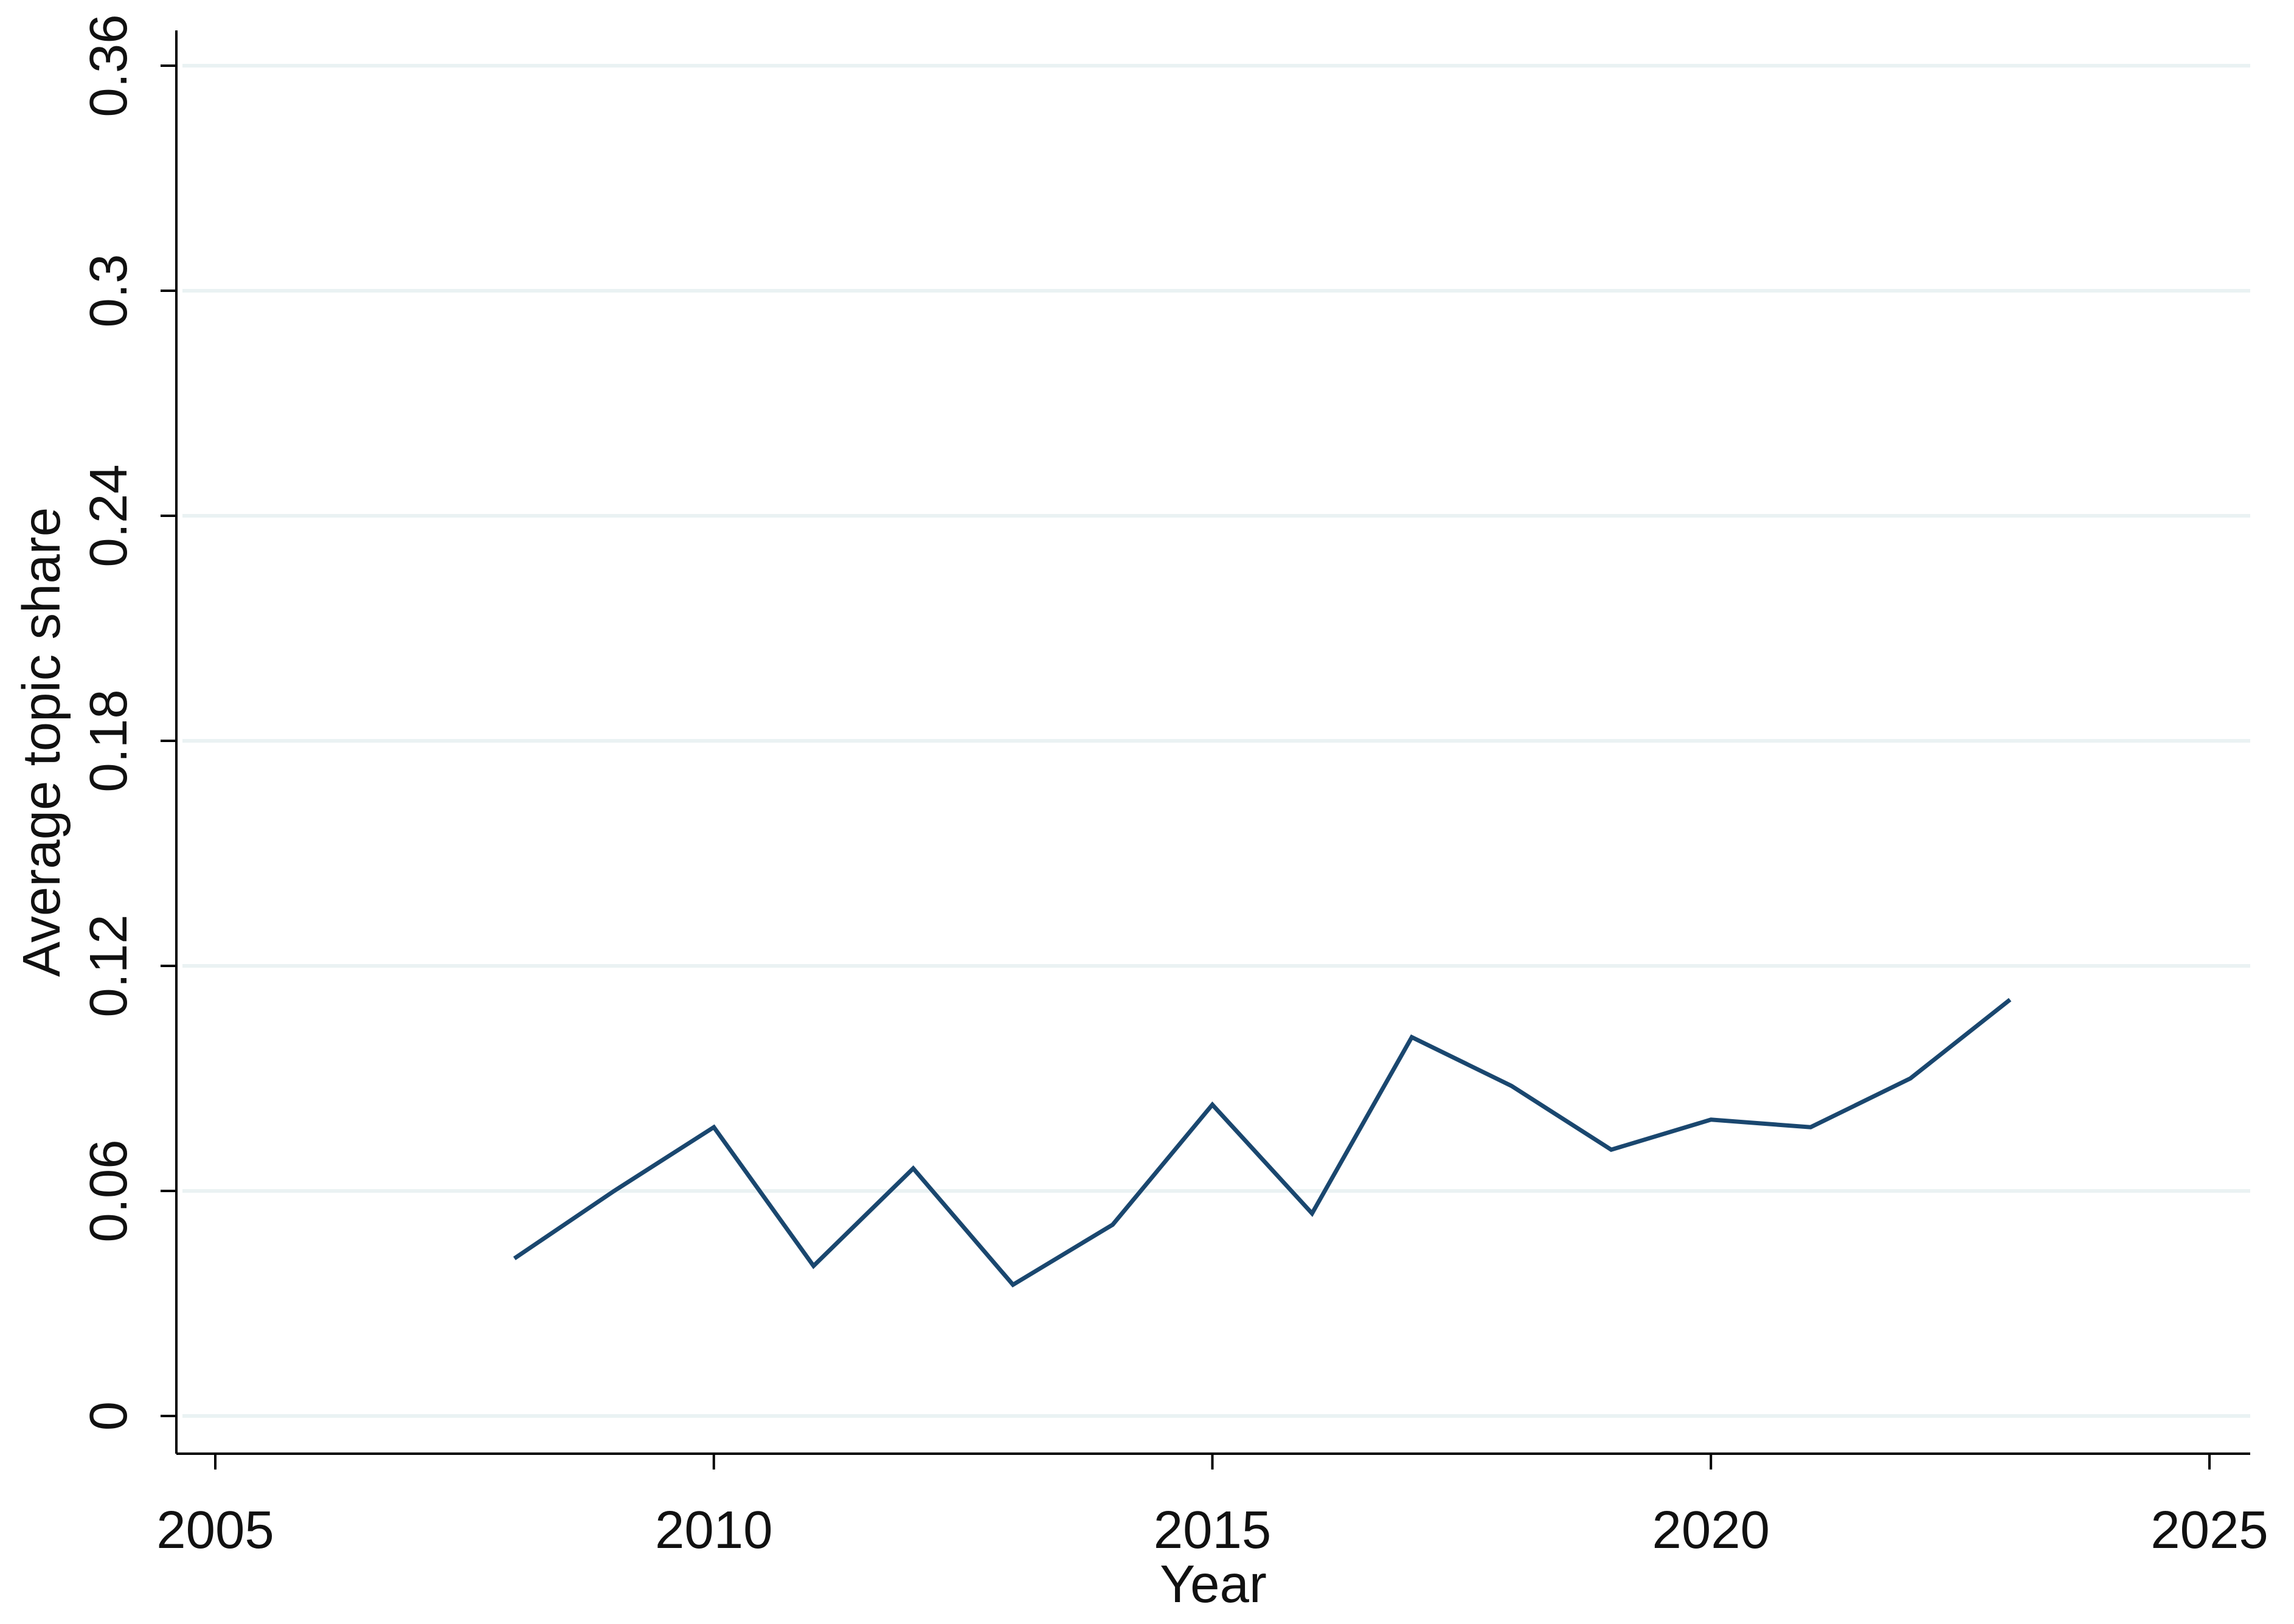 Image resolution: width=2294 pixels, height=1624 pixels. I want to click on x-axis-ticks: 2005 2010 2015 2020 2025, so click(1212, 1507).